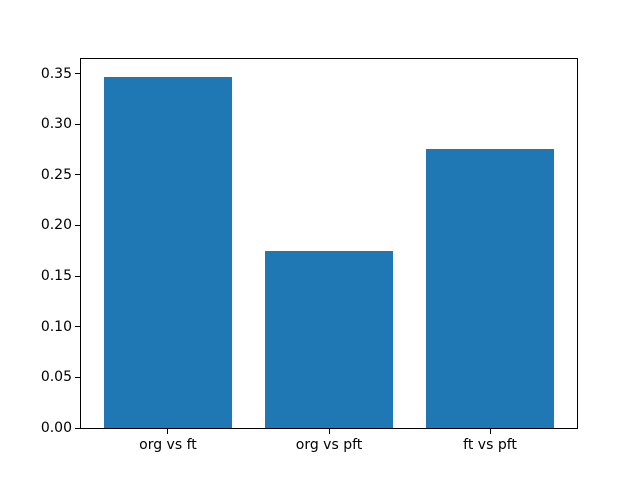  What do you see at coordinates (56, 174) in the screenshot?
I see `y-tick-label: 0.25` at bounding box center [56, 174].